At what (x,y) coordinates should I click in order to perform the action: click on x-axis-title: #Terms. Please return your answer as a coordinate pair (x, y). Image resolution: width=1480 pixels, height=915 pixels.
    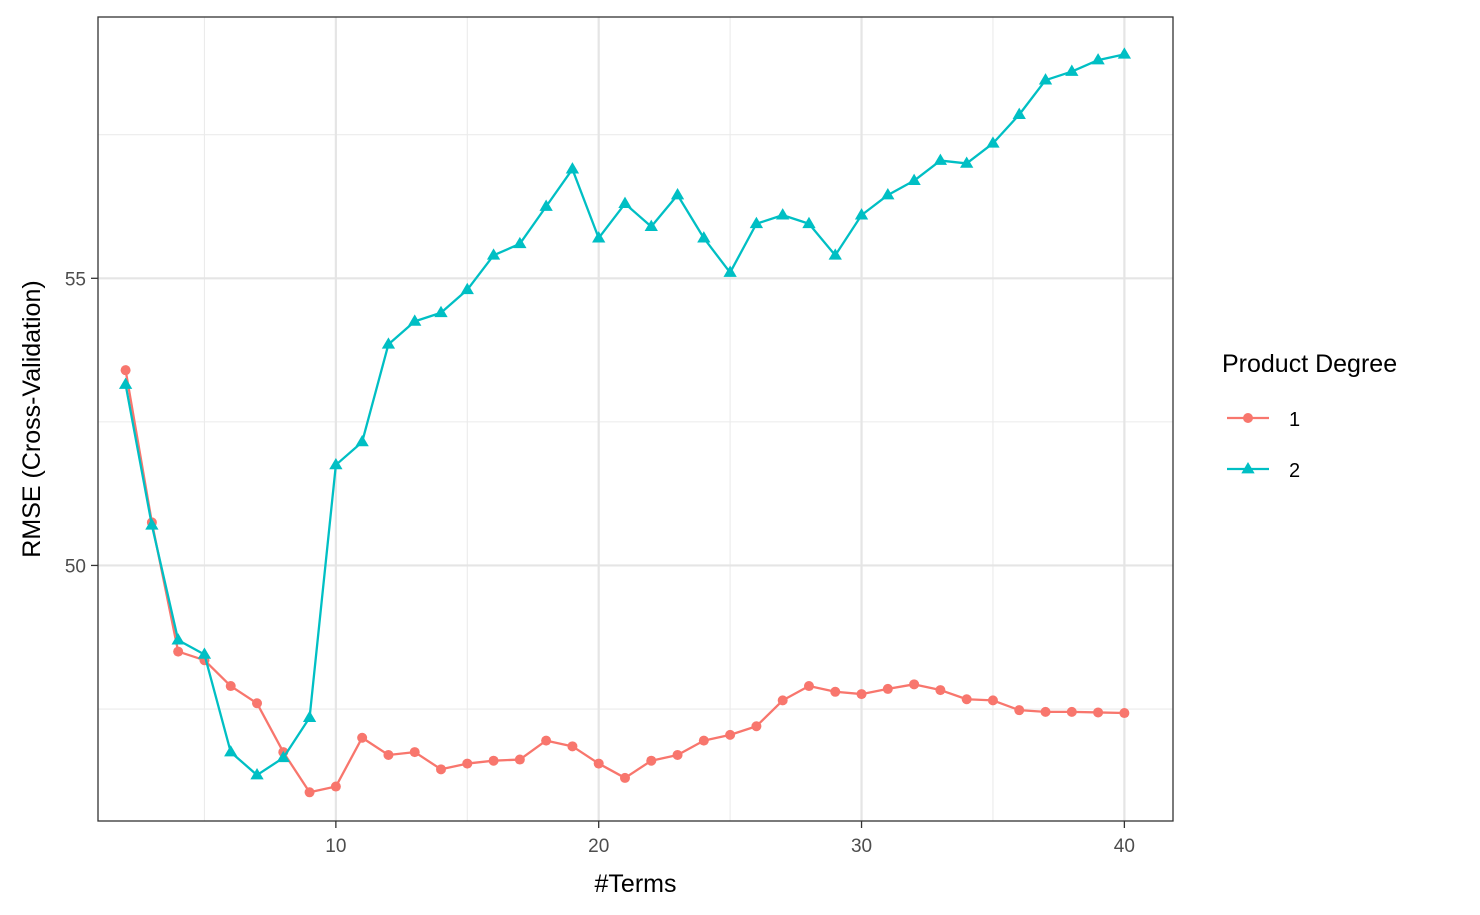
    Looking at the image, I should click on (636, 884).